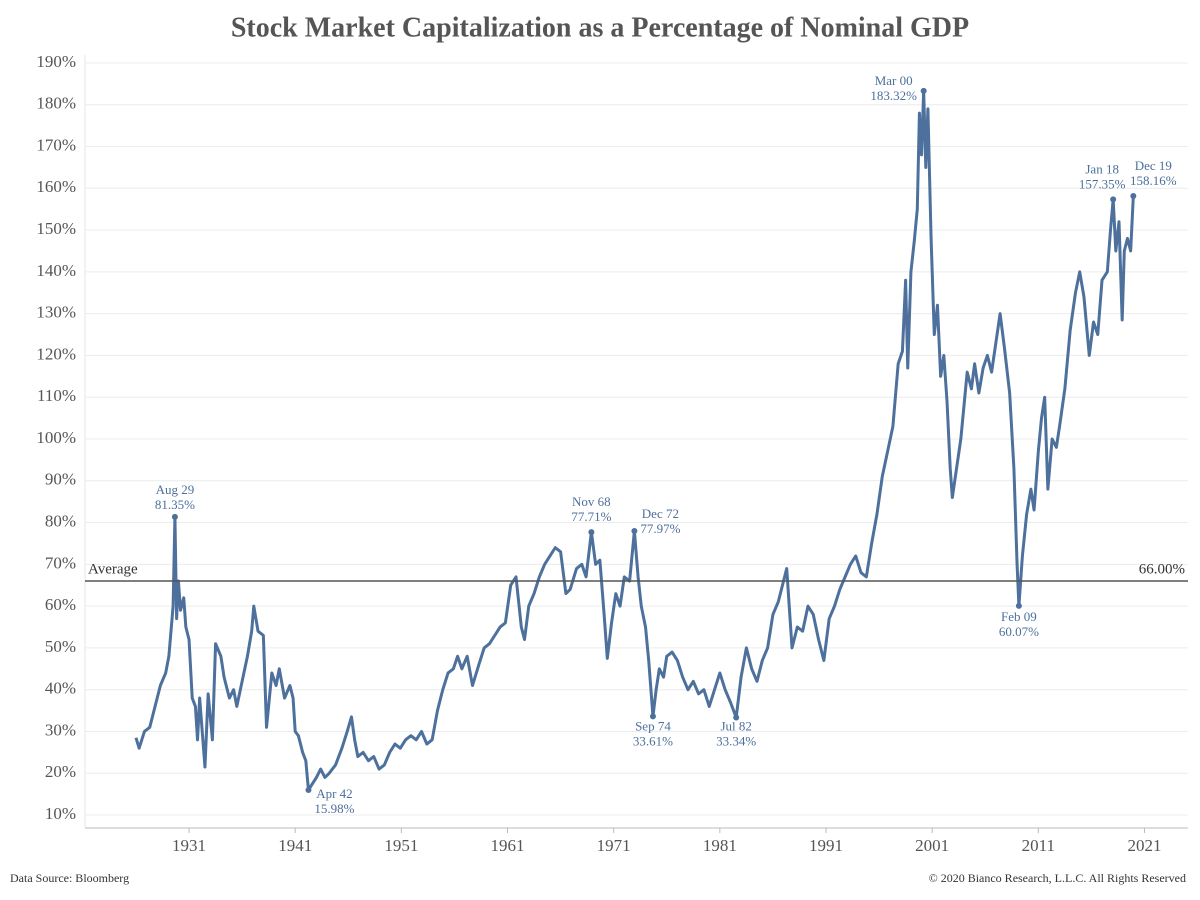 The height and width of the screenshot is (900, 1200). What do you see at coordinates (56, 186) in the screenshot?
I see `y-tick-label: 160%` at bounding box center [56, 186].